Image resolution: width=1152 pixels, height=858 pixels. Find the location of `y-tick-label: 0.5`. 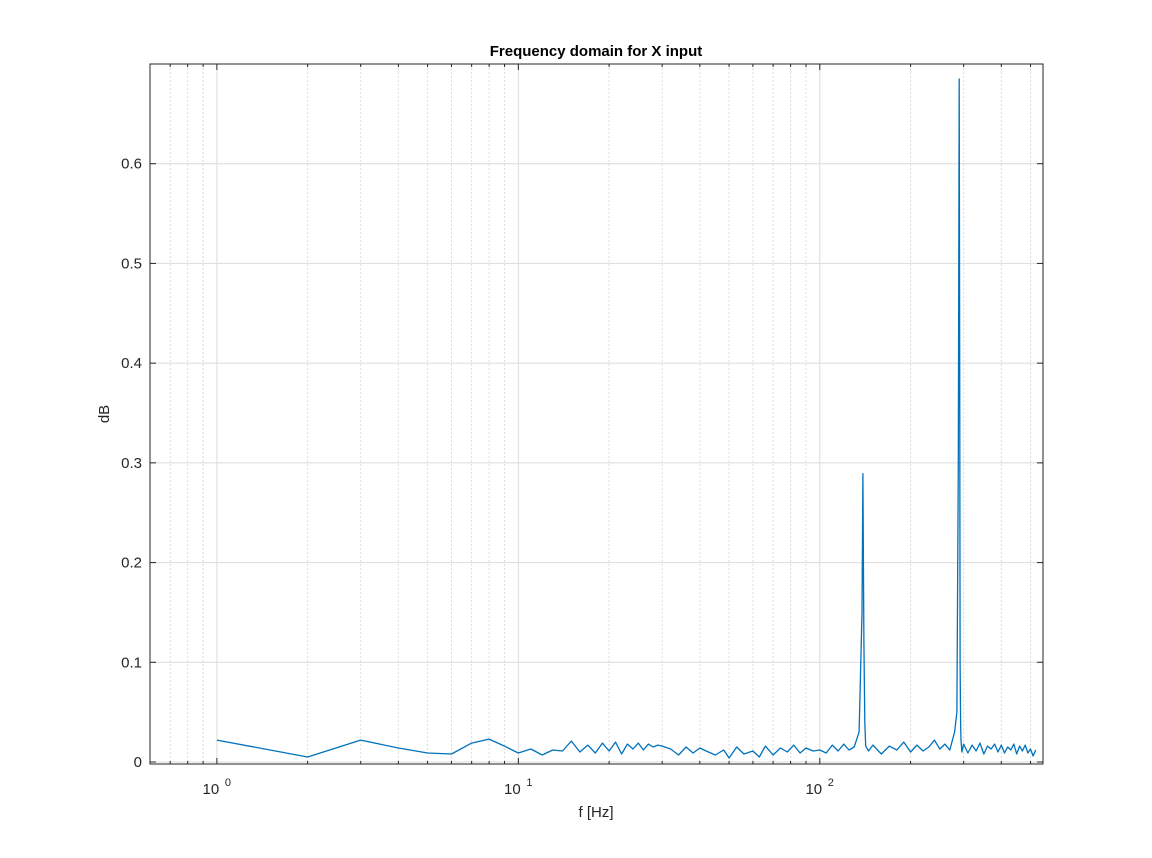

y-tick-label: 0.5 is located at coordinates (131, 263).